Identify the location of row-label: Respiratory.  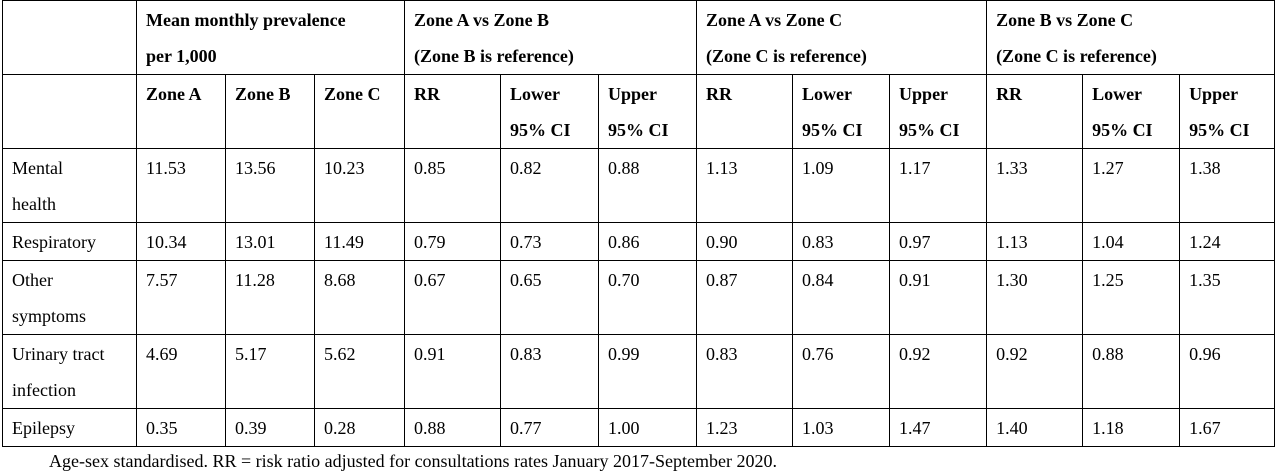
(69, 241).